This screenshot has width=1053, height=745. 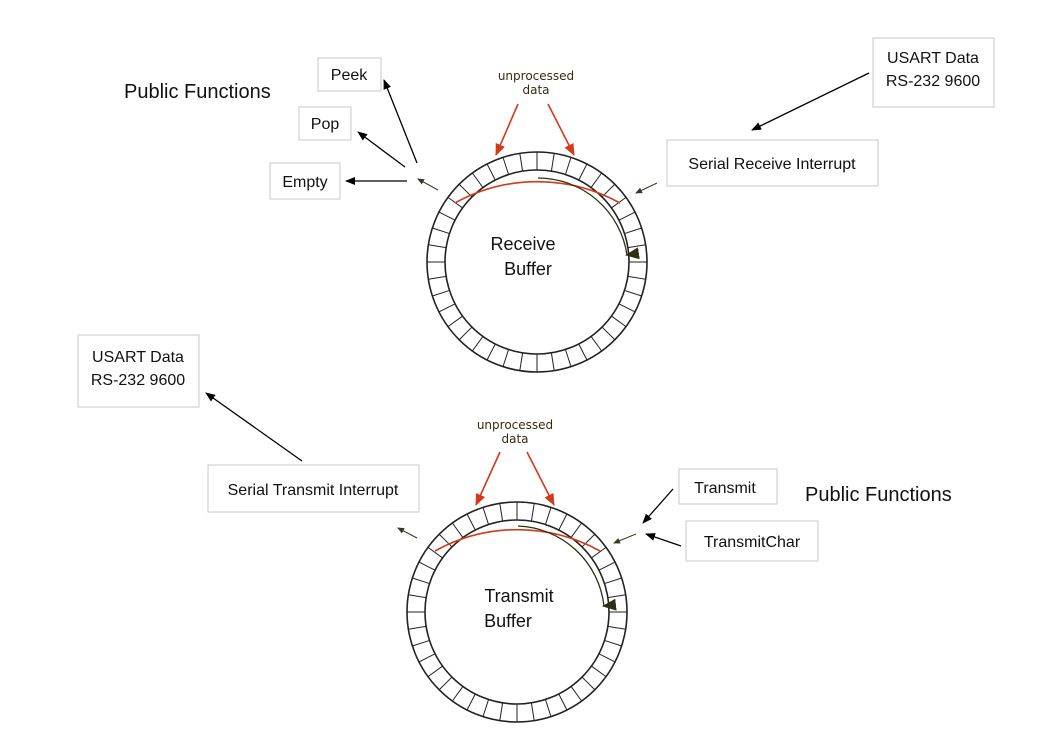 I want to click on receive-unprocessed-arrow-left, so click(x=507, y=129).